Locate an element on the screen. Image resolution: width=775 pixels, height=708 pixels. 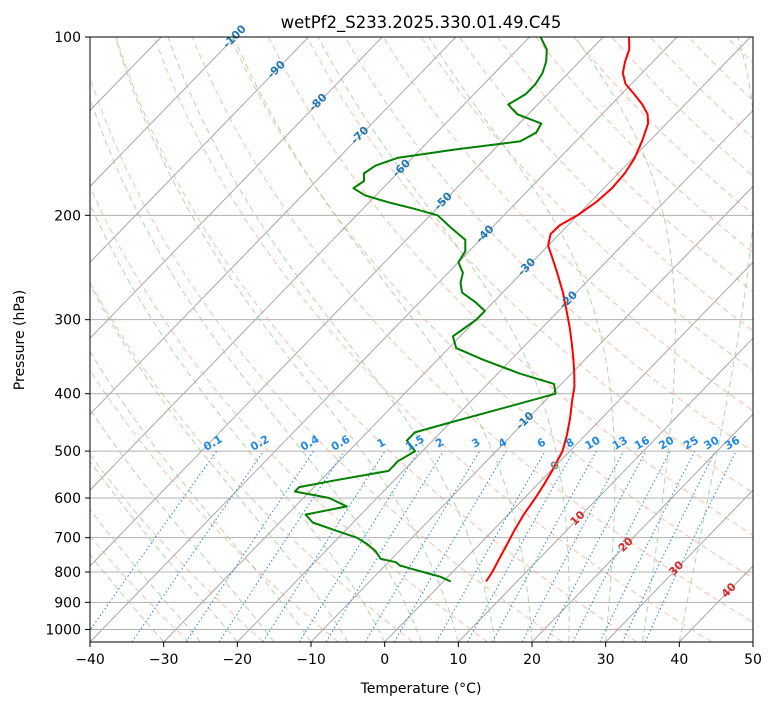
chart-title: wetPf2_S233.2025.330.01.49.C45 is located at coordinates (421, 23).